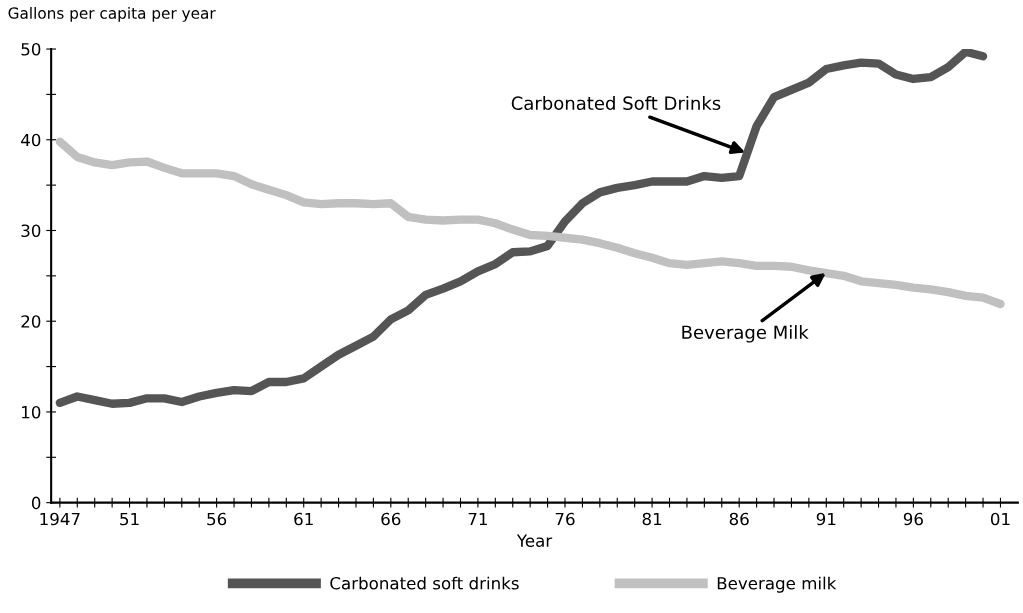 The image size is (1023, 613). I want to click on x-tick-label: 66, so click(391, 519).